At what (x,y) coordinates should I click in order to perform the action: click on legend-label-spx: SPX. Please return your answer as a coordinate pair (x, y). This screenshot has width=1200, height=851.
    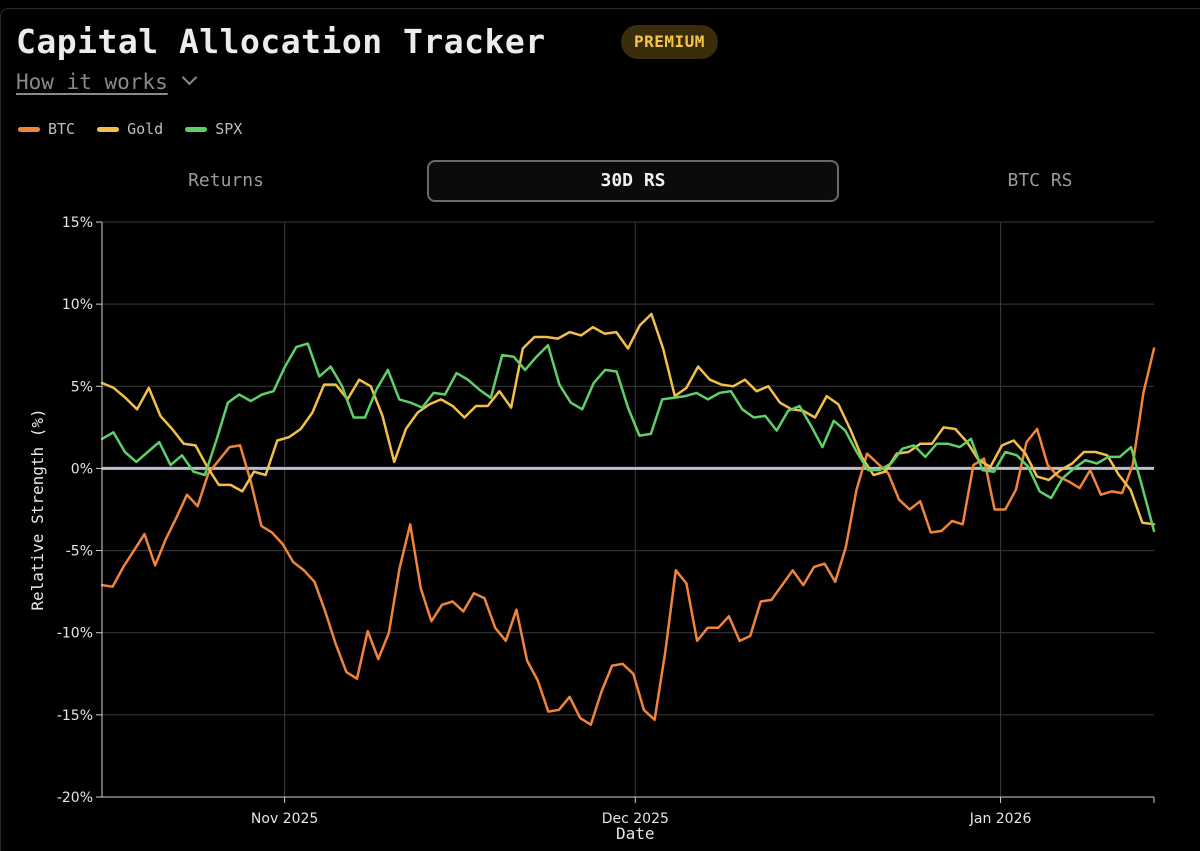
    Looking at the image, I should click on (229, 129).